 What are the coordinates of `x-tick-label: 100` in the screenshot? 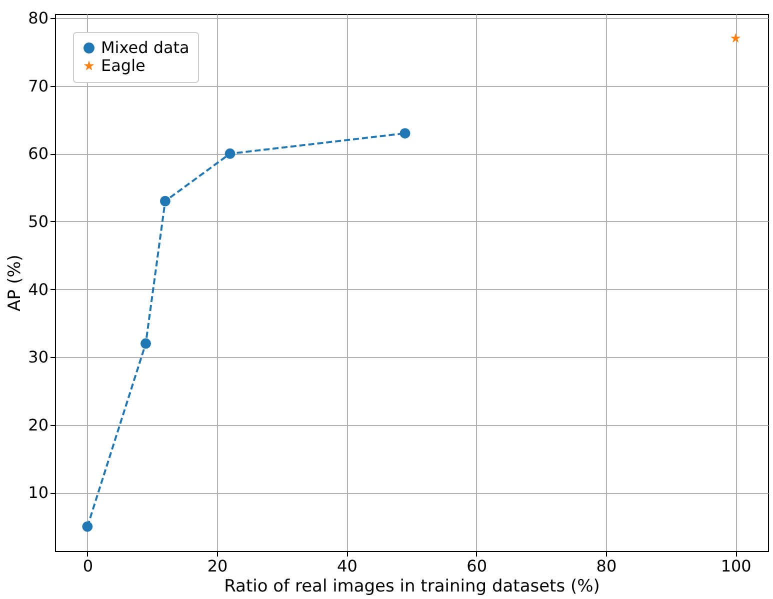 It's located at (736, 566).